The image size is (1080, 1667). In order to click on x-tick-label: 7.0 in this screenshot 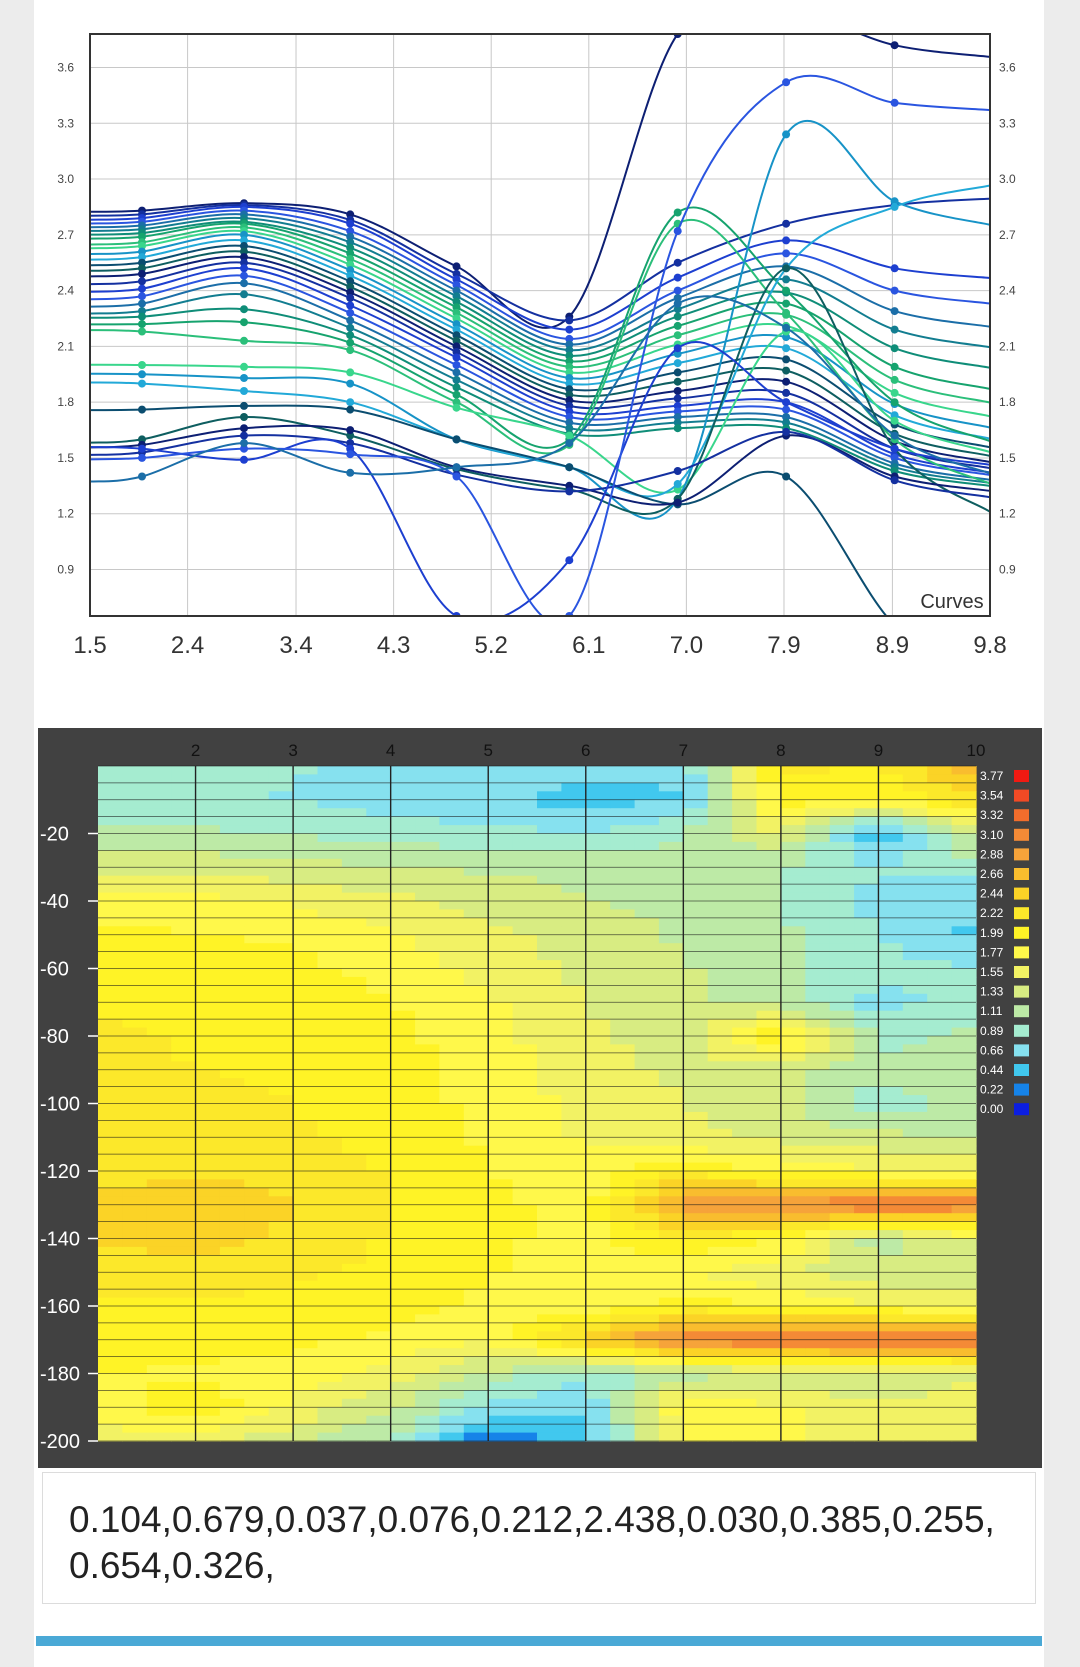, I will do `click(686, 645)`.